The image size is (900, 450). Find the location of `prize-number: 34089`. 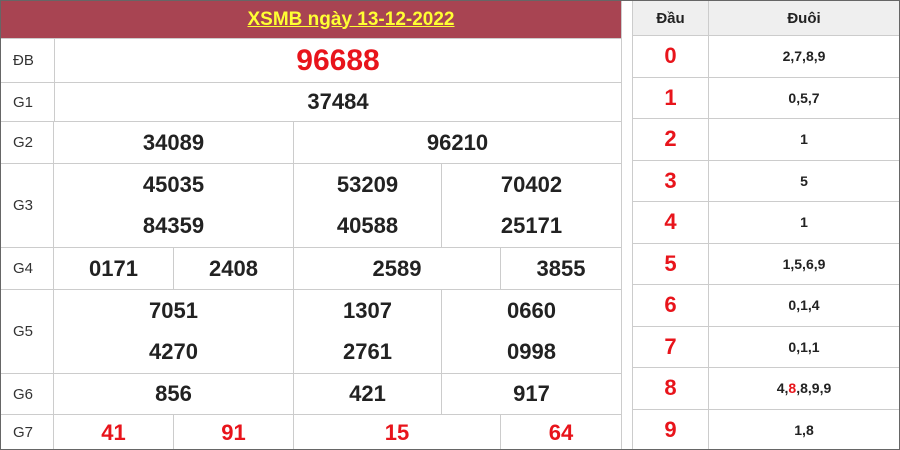

prize-number: 34089 is located at coordinates (174, 142).